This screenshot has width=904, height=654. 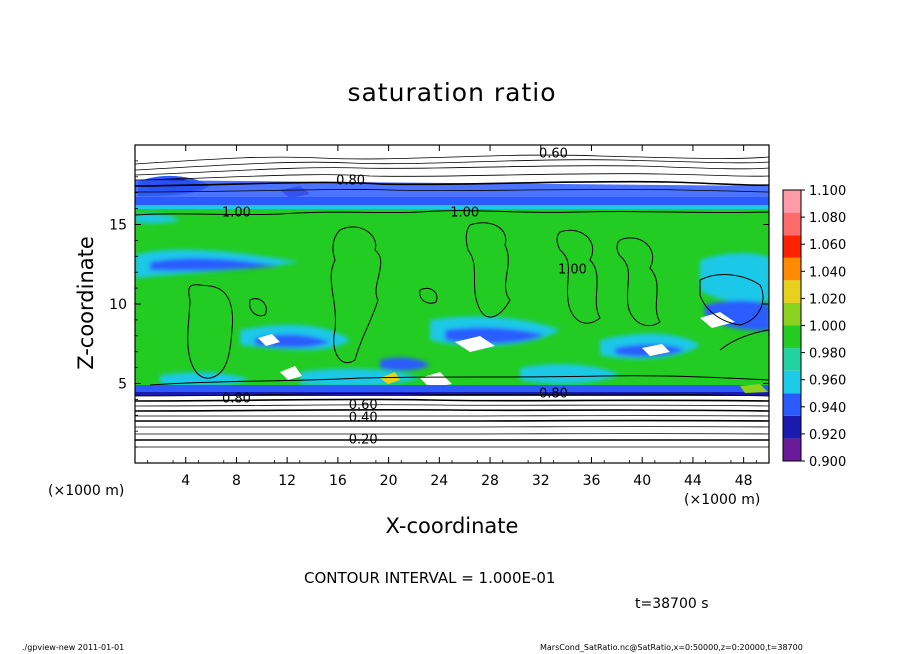 I want to click on colorbar-label: 0.960, so click(x=827, y=381).